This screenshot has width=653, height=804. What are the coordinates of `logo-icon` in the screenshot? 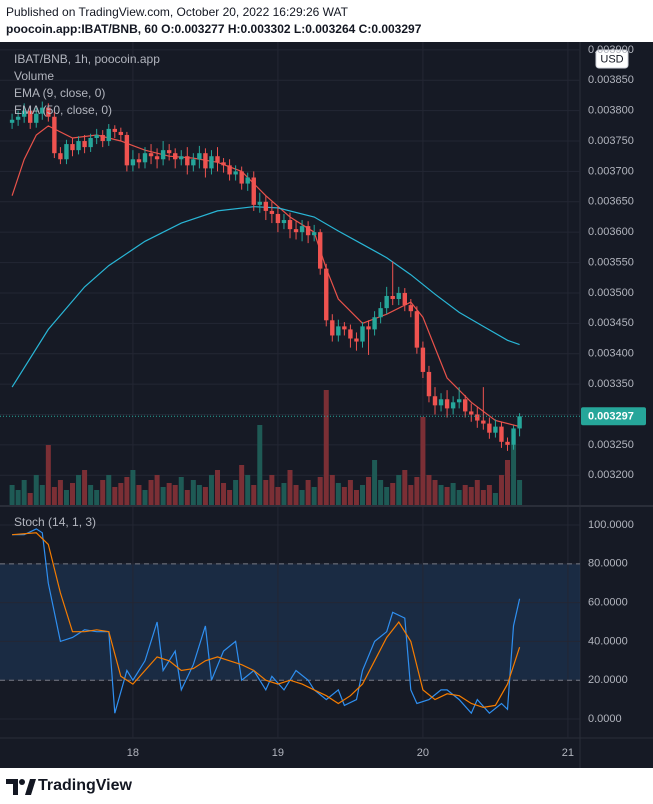 It's located at (21, 787).